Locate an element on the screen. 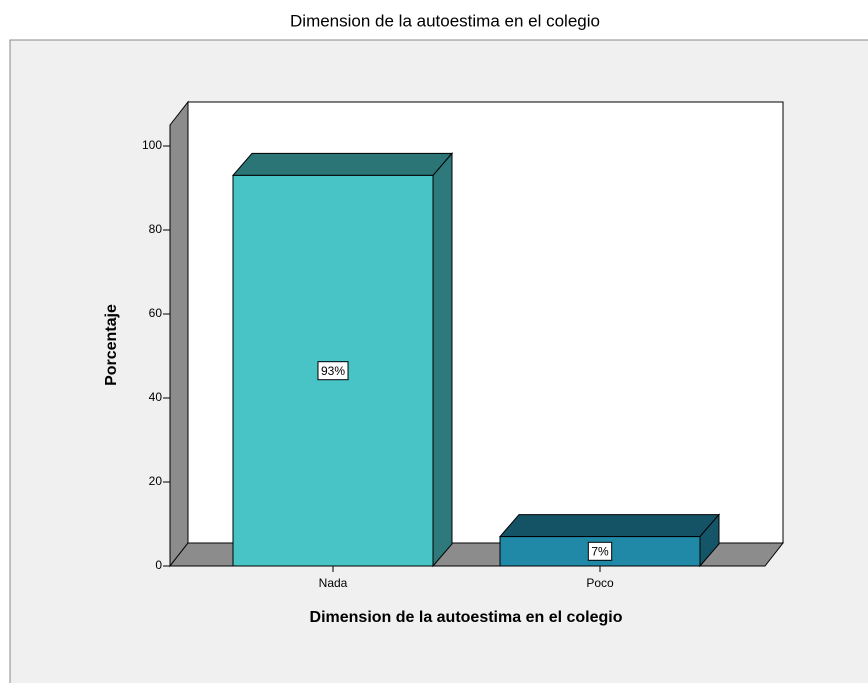 This screenshot has height=688, width=868. y-tick-label: 20 is located at coordinates (156, 481).